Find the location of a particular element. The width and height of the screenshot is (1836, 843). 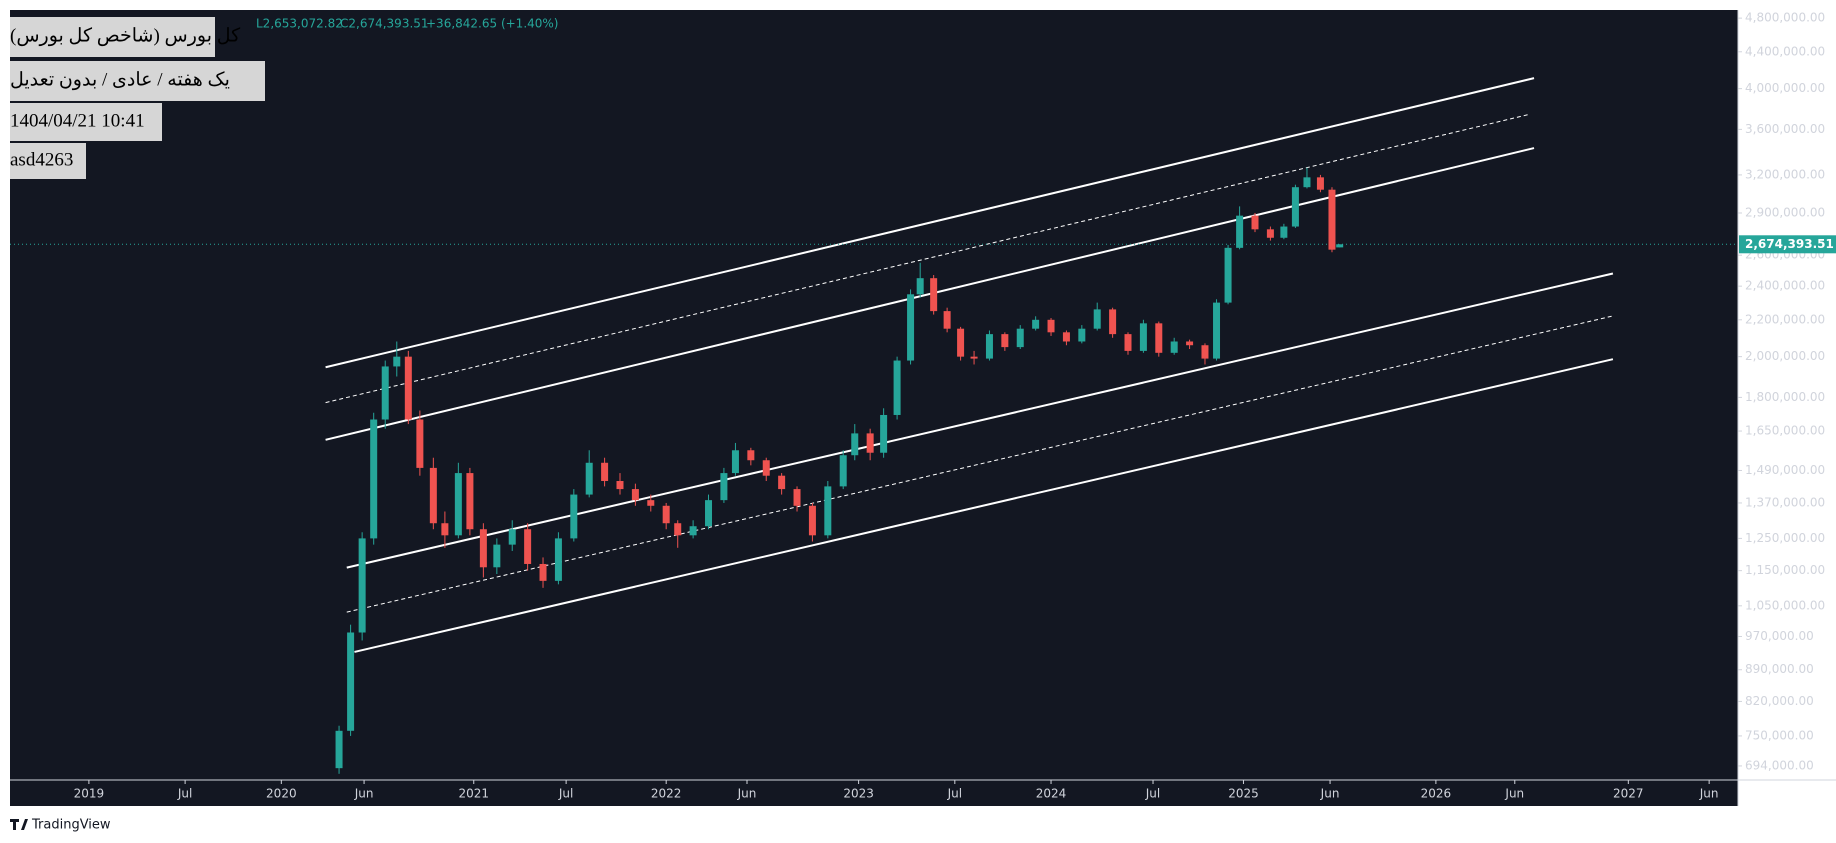

ohlc-header: L2,653,072.82 is located at coordinates (299, 24).